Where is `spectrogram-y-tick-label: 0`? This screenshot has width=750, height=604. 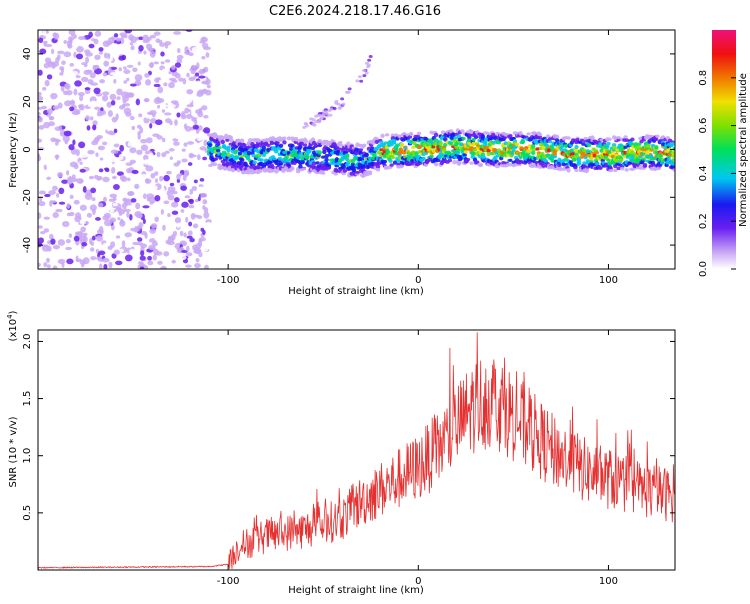
spectrogram-y-tick-label: 0 is located at coordinates (27, 149).